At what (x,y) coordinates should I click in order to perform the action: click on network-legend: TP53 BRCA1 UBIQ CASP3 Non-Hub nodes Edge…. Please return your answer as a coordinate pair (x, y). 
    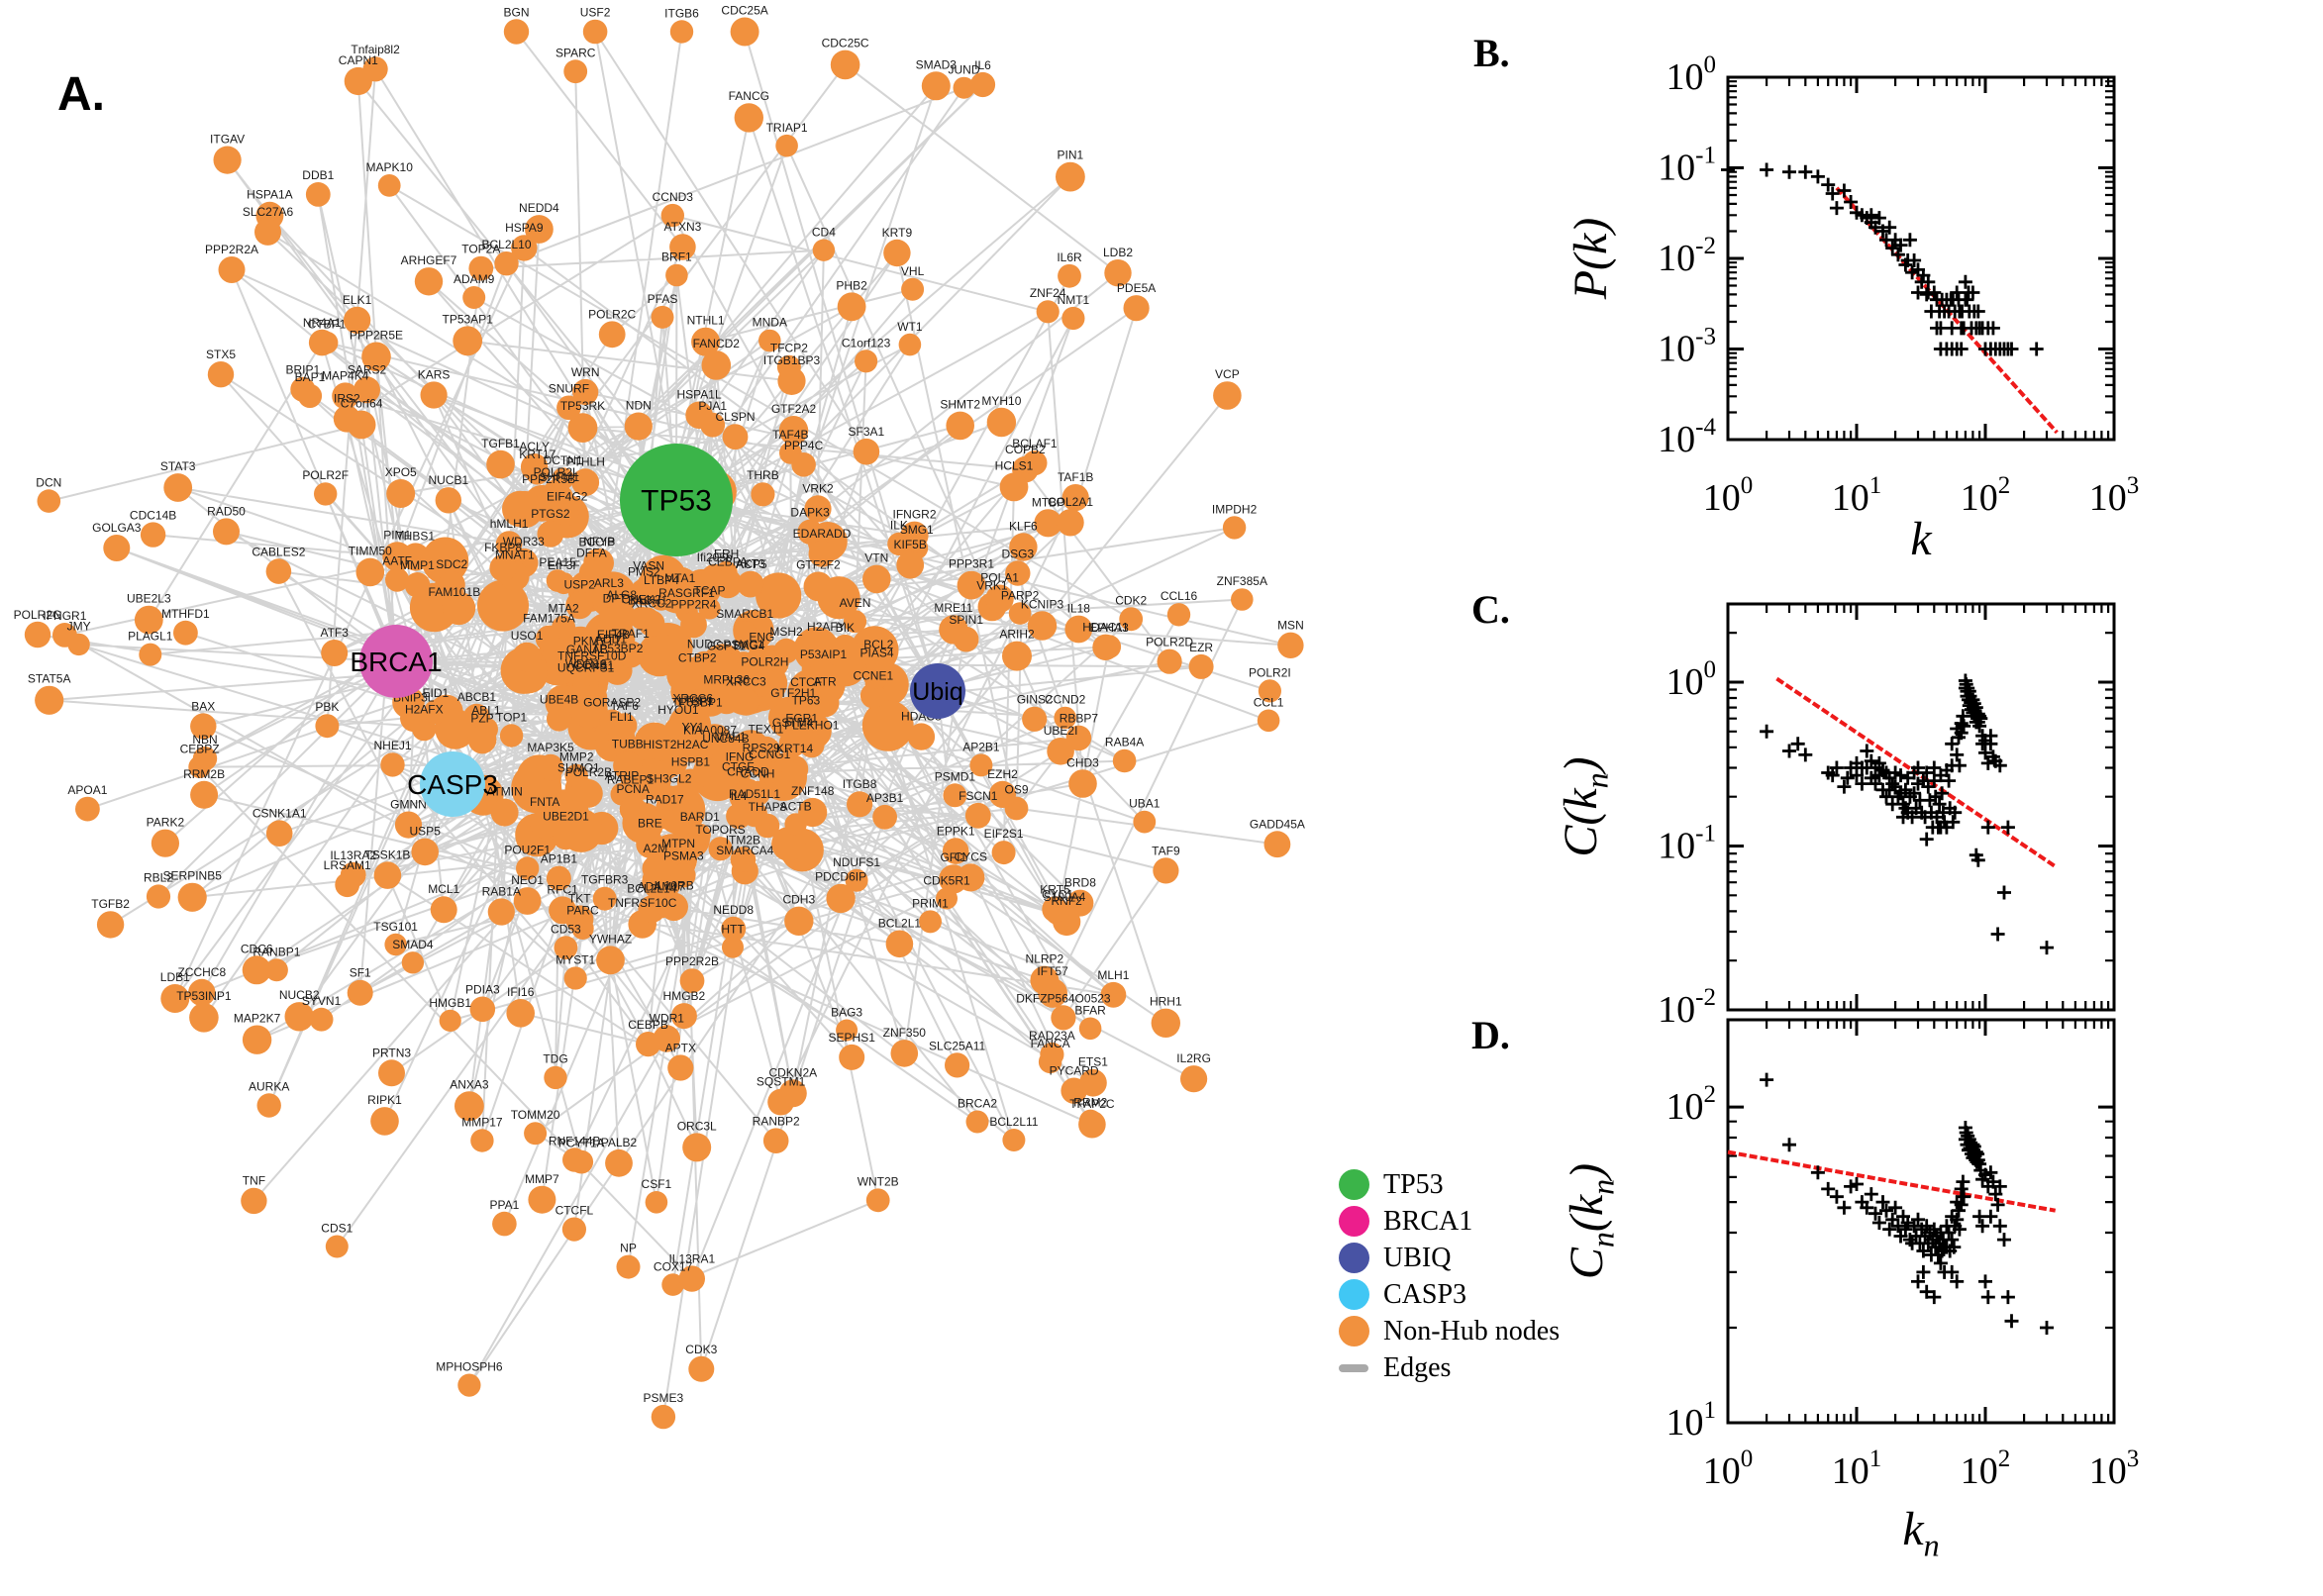
    Looking at the image, I should click on (1450, 1276).